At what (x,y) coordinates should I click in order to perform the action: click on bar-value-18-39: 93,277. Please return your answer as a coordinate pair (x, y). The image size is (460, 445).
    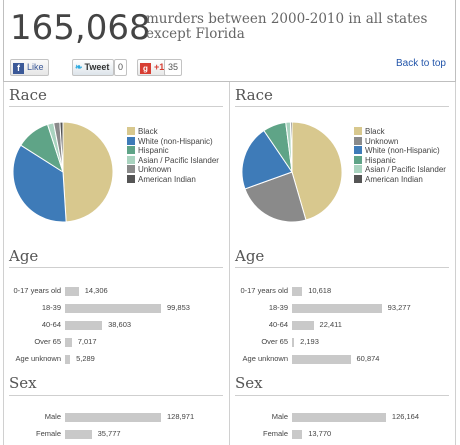
    Looking at the image, I should click on (399, 307).